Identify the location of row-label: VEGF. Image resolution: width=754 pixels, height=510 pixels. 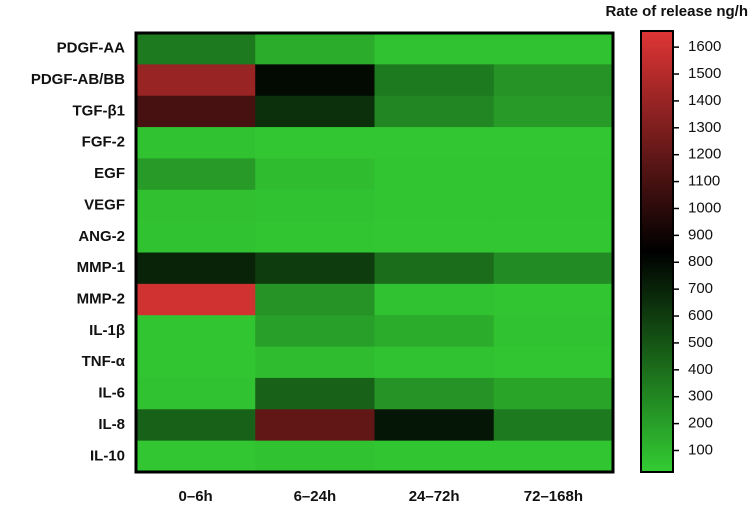
(104, 204).